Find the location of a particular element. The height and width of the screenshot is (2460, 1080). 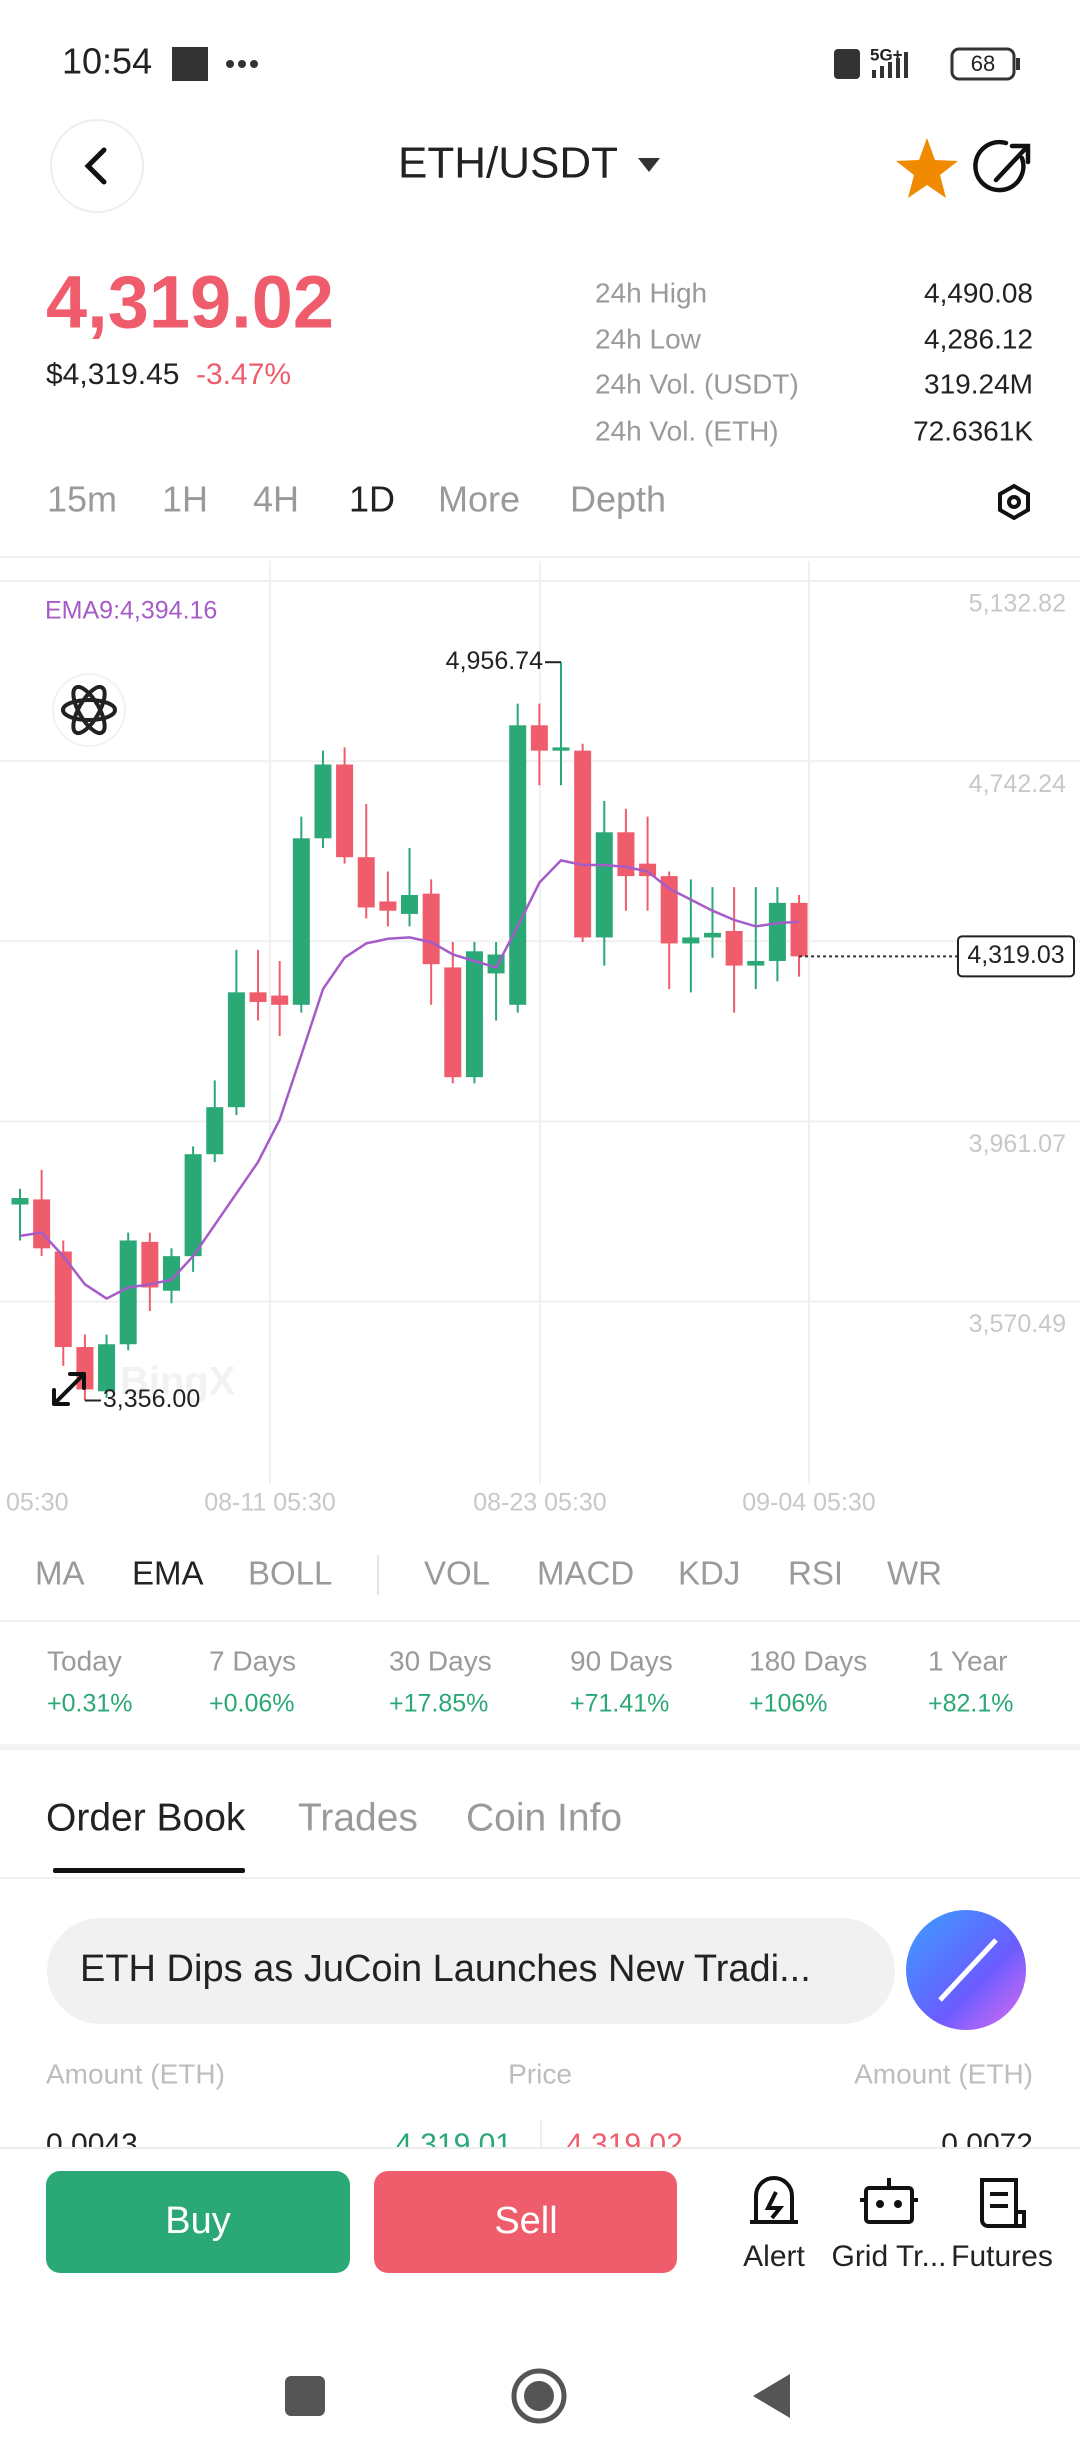

timeframe: 1H is located at coordinates (185, 499).